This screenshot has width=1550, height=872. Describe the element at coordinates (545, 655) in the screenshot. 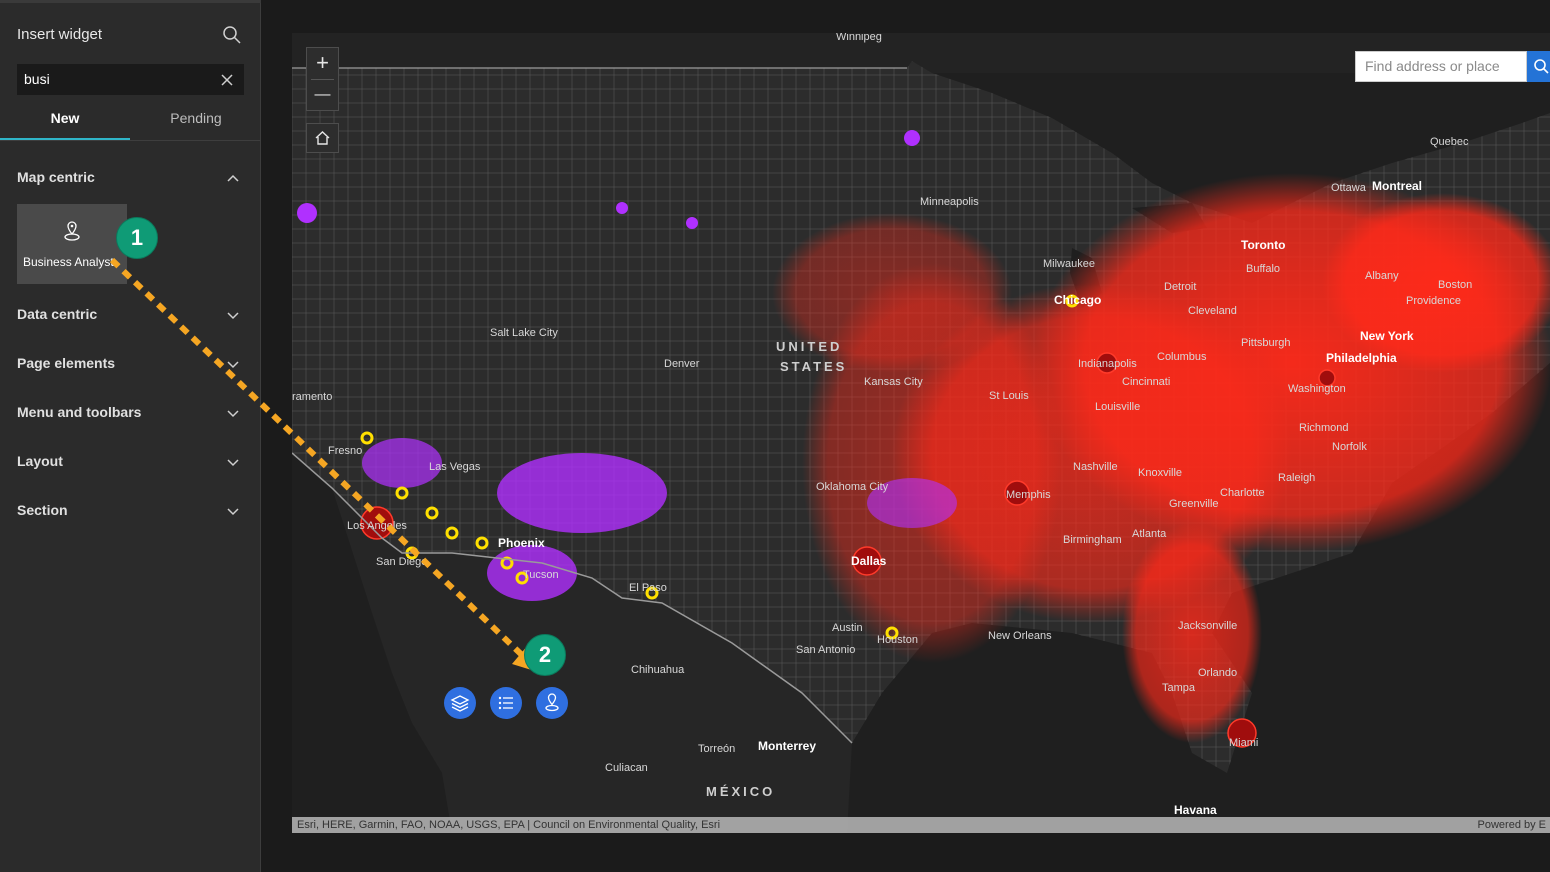

I see `step-badge-2: 2` at that location.